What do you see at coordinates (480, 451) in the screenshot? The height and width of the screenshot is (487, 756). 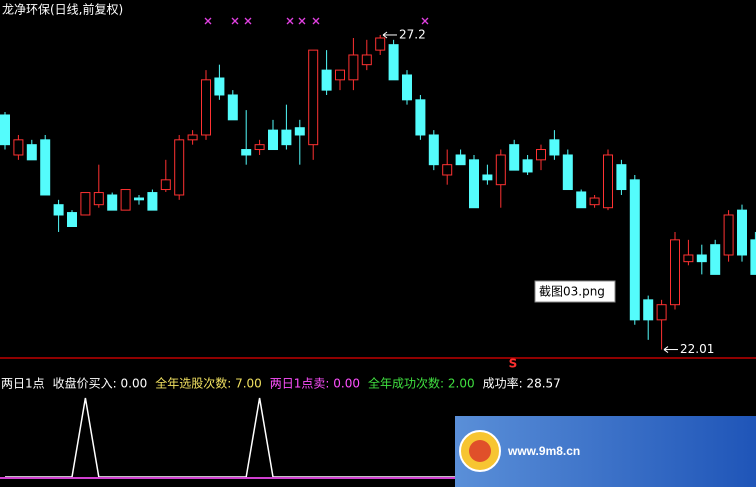 I see `watermark-logo-inner` at bounding box center [480, 451].